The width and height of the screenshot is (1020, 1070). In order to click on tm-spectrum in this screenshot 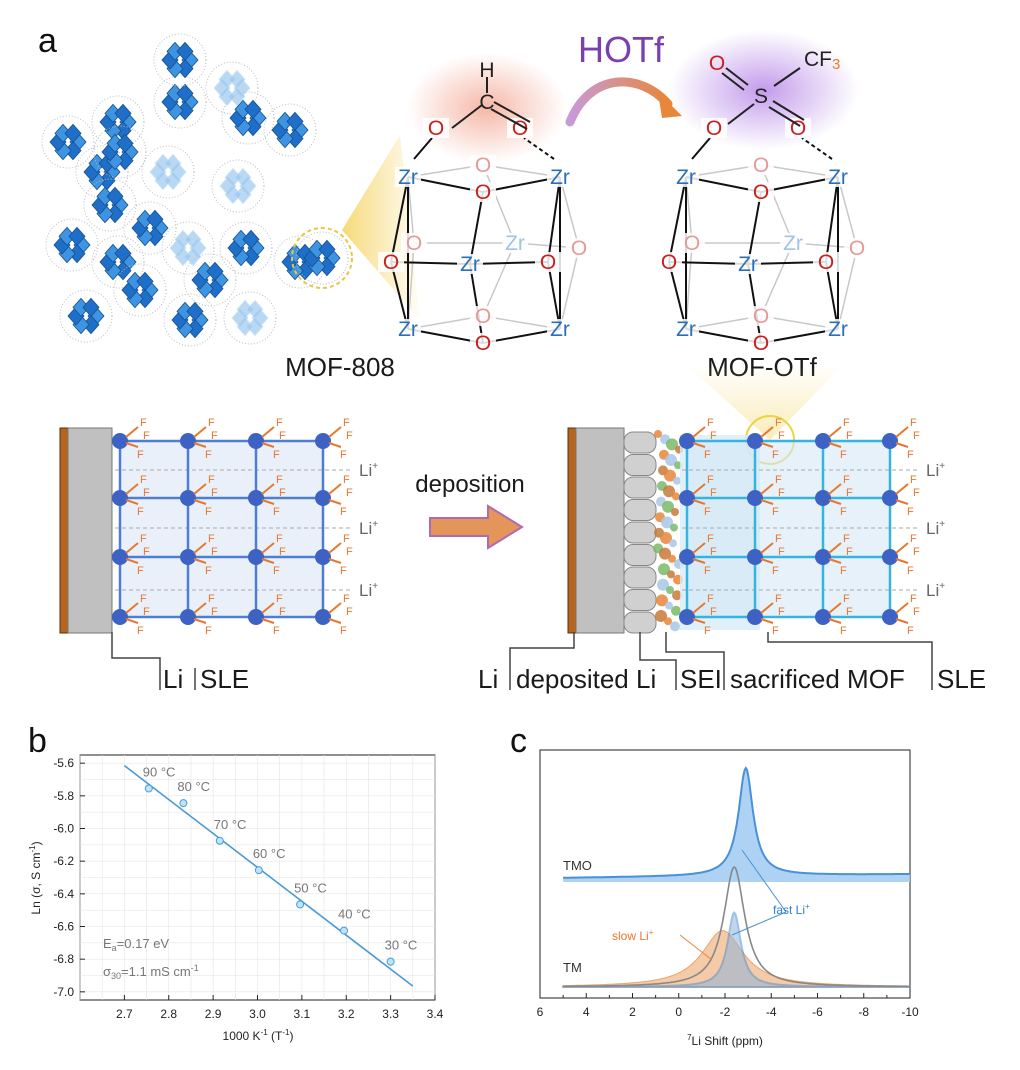, I will do `click(736, 926)`.